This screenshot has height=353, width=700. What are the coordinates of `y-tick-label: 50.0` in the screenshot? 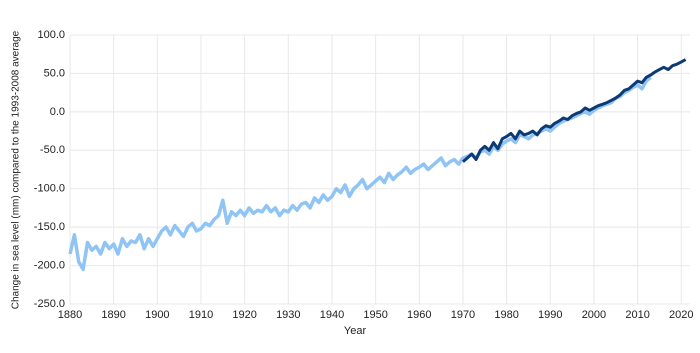 It's located at (54, 73).